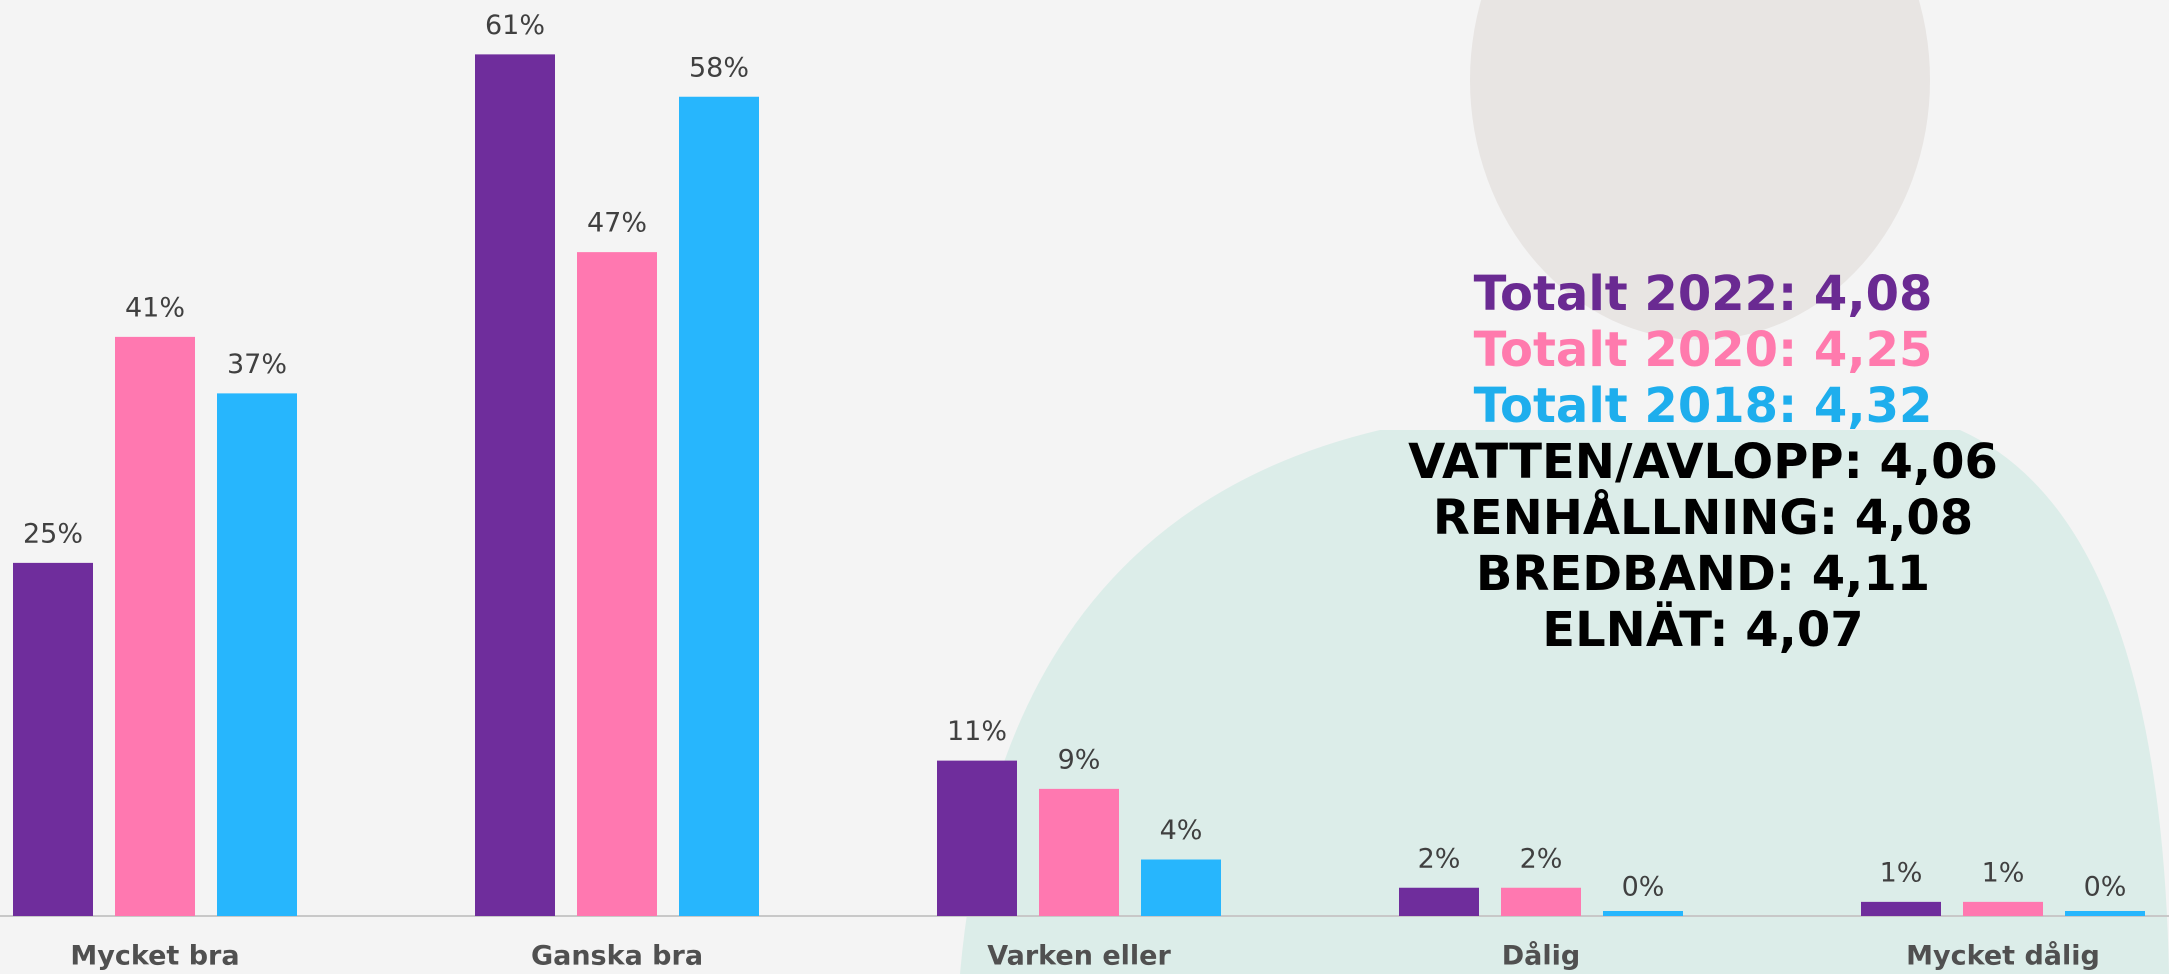 This screenshot has height=974, width=2169. What do you see at coordinates (1703, 350) in the screenshot?
I see `annotation: Totalt 2020: 4,25` at bounding box center [1703, 350].